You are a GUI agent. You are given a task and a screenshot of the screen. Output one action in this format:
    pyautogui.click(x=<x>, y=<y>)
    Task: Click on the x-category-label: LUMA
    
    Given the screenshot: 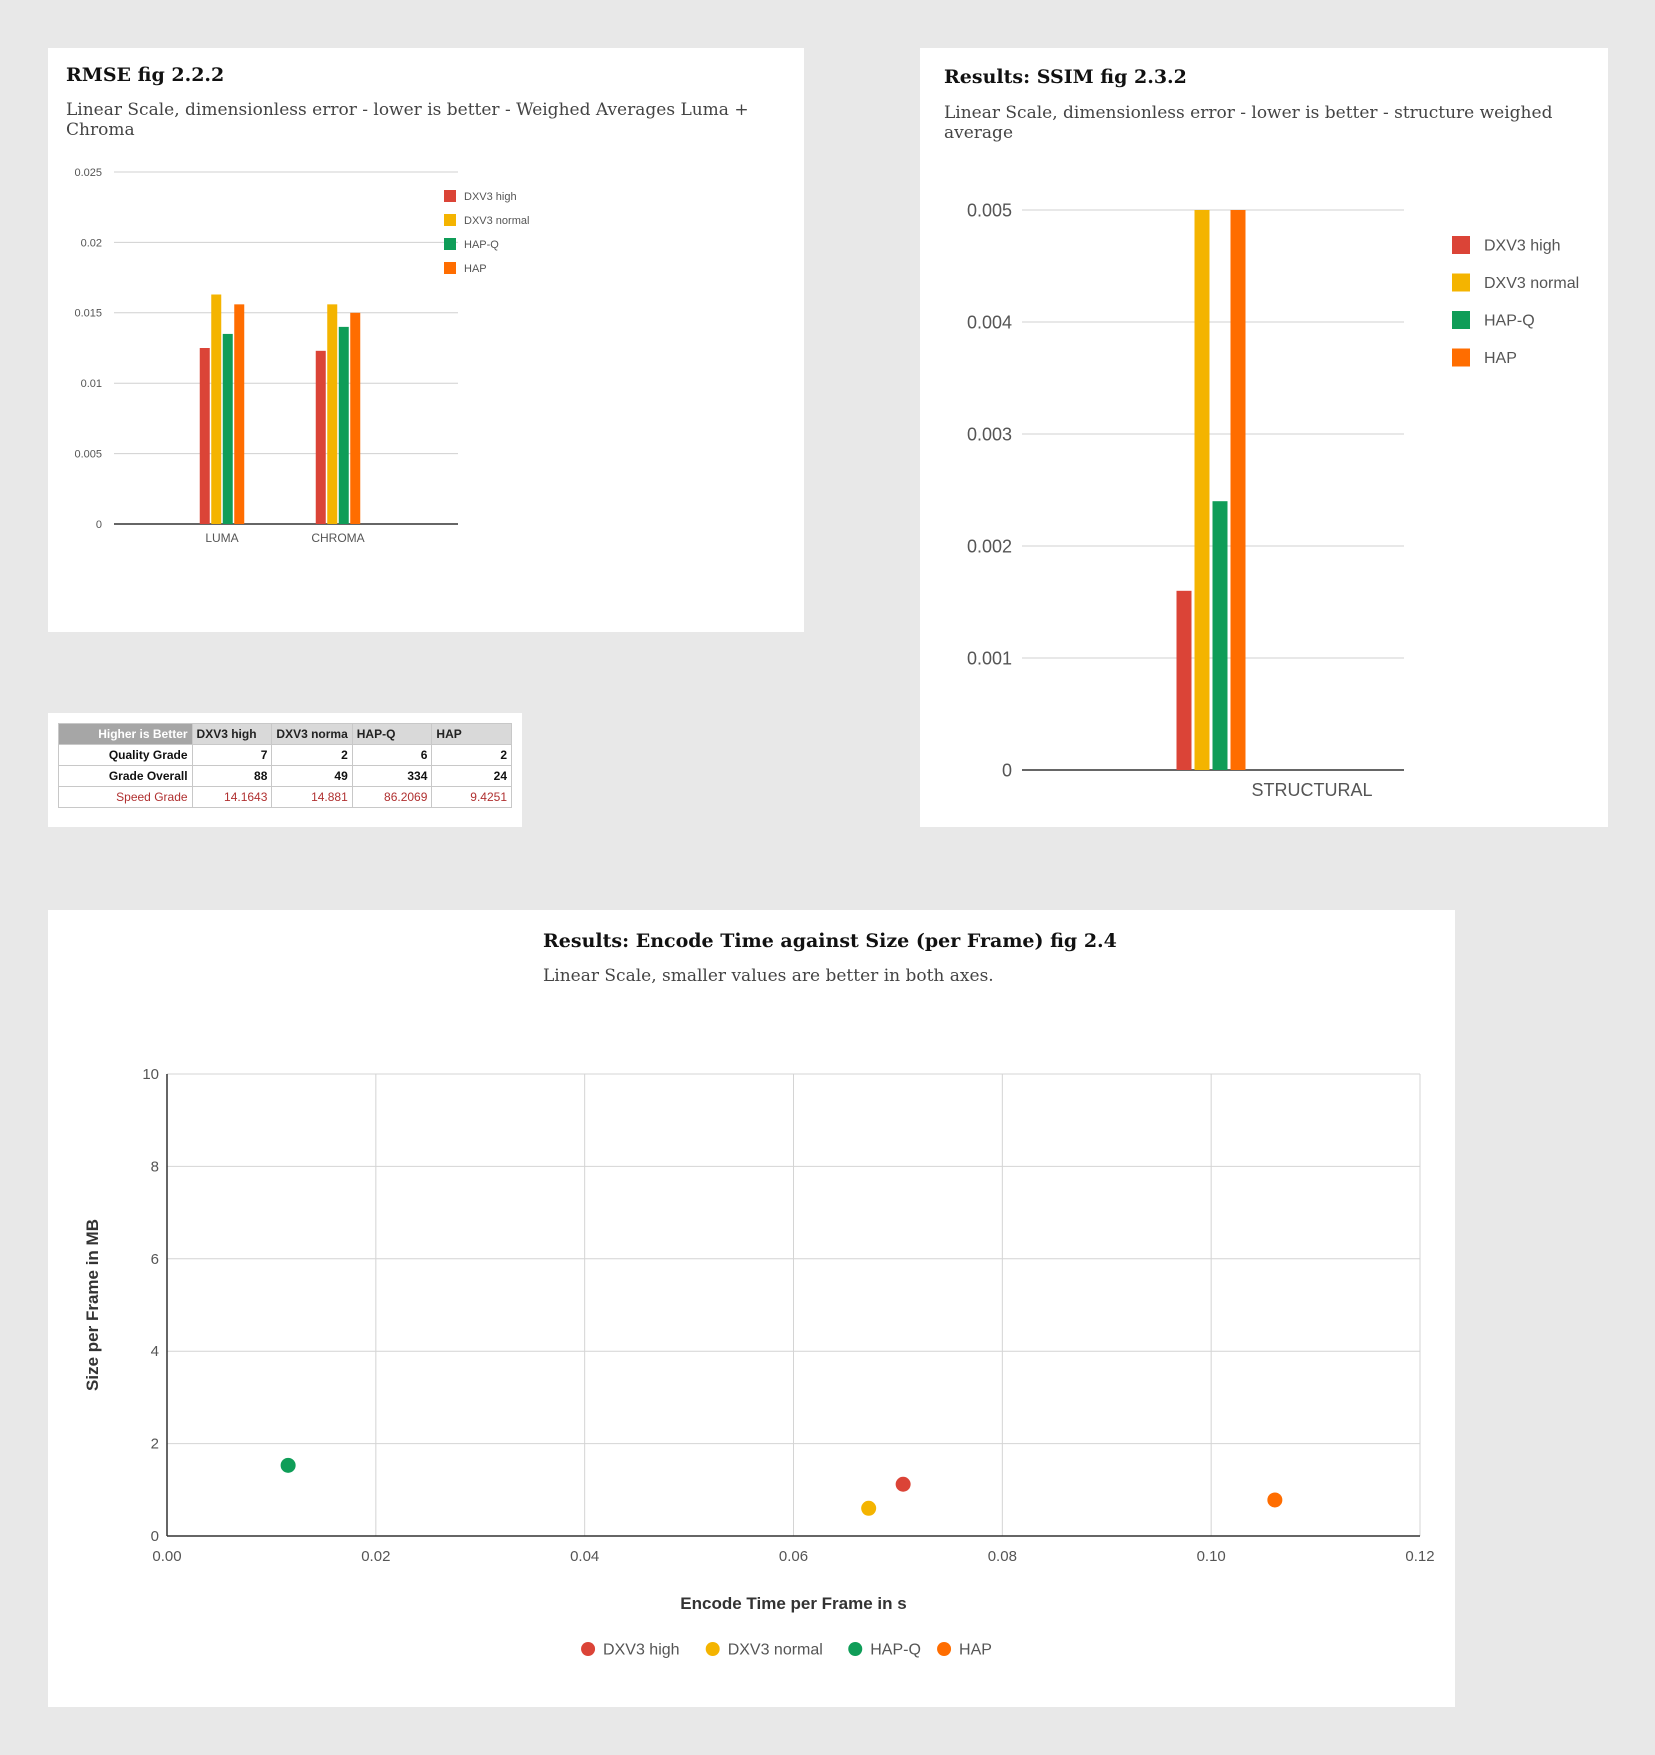 What is the action you would take?
    pyautogui.click(x=221, y=538)
    